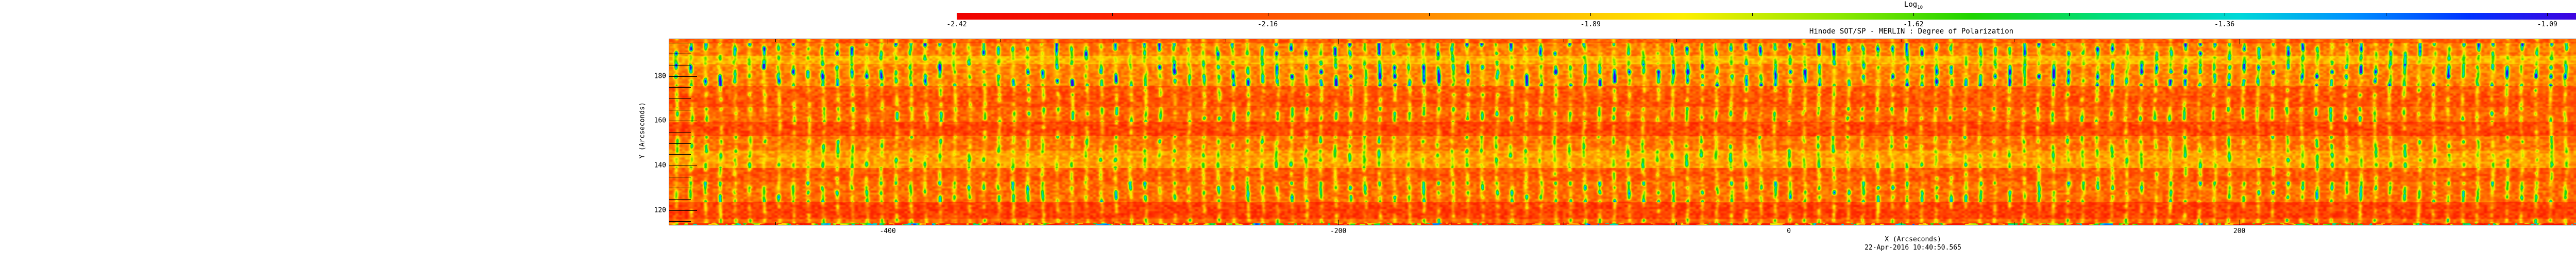 The height and width of the screenshot is (264, 2576). What do you see at coordinates (1338, 231) in the screenshot?
I see `x-tick-label: -200` at bounding box center [1338, 231].